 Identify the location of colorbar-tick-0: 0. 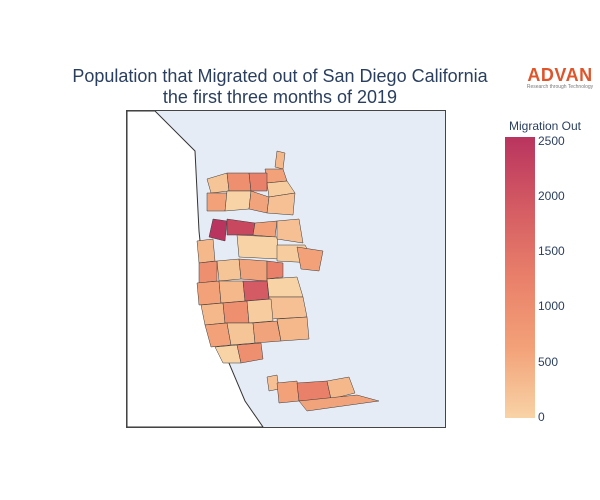
(541, 417).